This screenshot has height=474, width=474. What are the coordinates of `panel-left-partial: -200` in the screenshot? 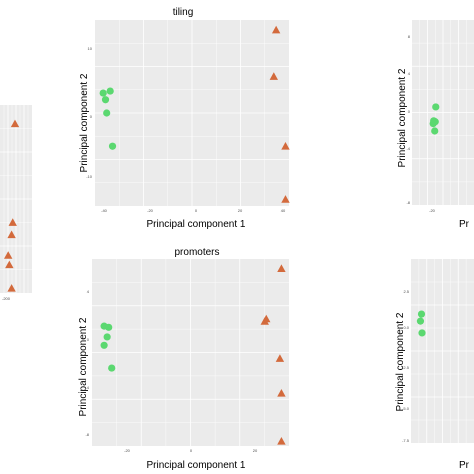 It's located at (16, 203).